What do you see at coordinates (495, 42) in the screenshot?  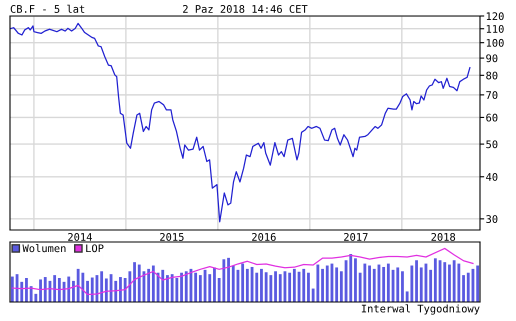 I see `y-tick-label: 100` at bounding box center [495, 42].